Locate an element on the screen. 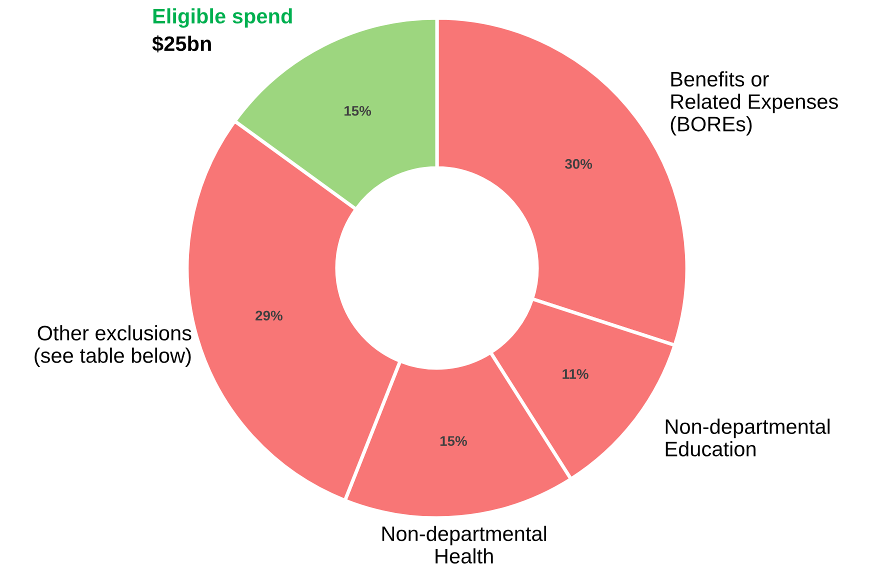  slice-label: Benefits or Related Expenses (BOREs) is located at coordinates (754, 103).